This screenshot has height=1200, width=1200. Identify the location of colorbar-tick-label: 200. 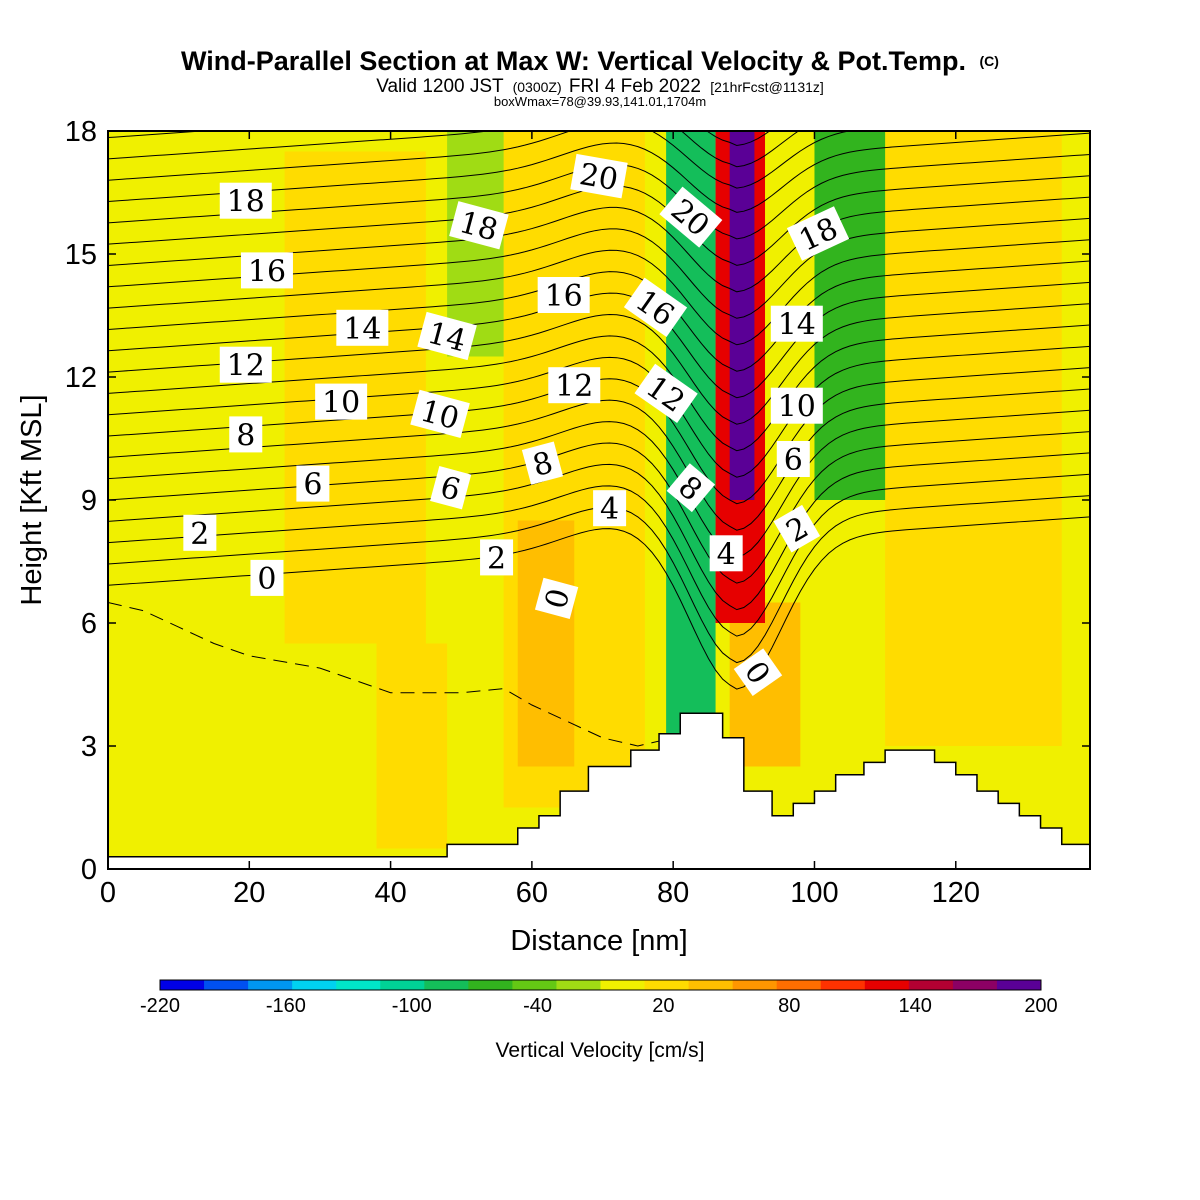
(1040, 1006).